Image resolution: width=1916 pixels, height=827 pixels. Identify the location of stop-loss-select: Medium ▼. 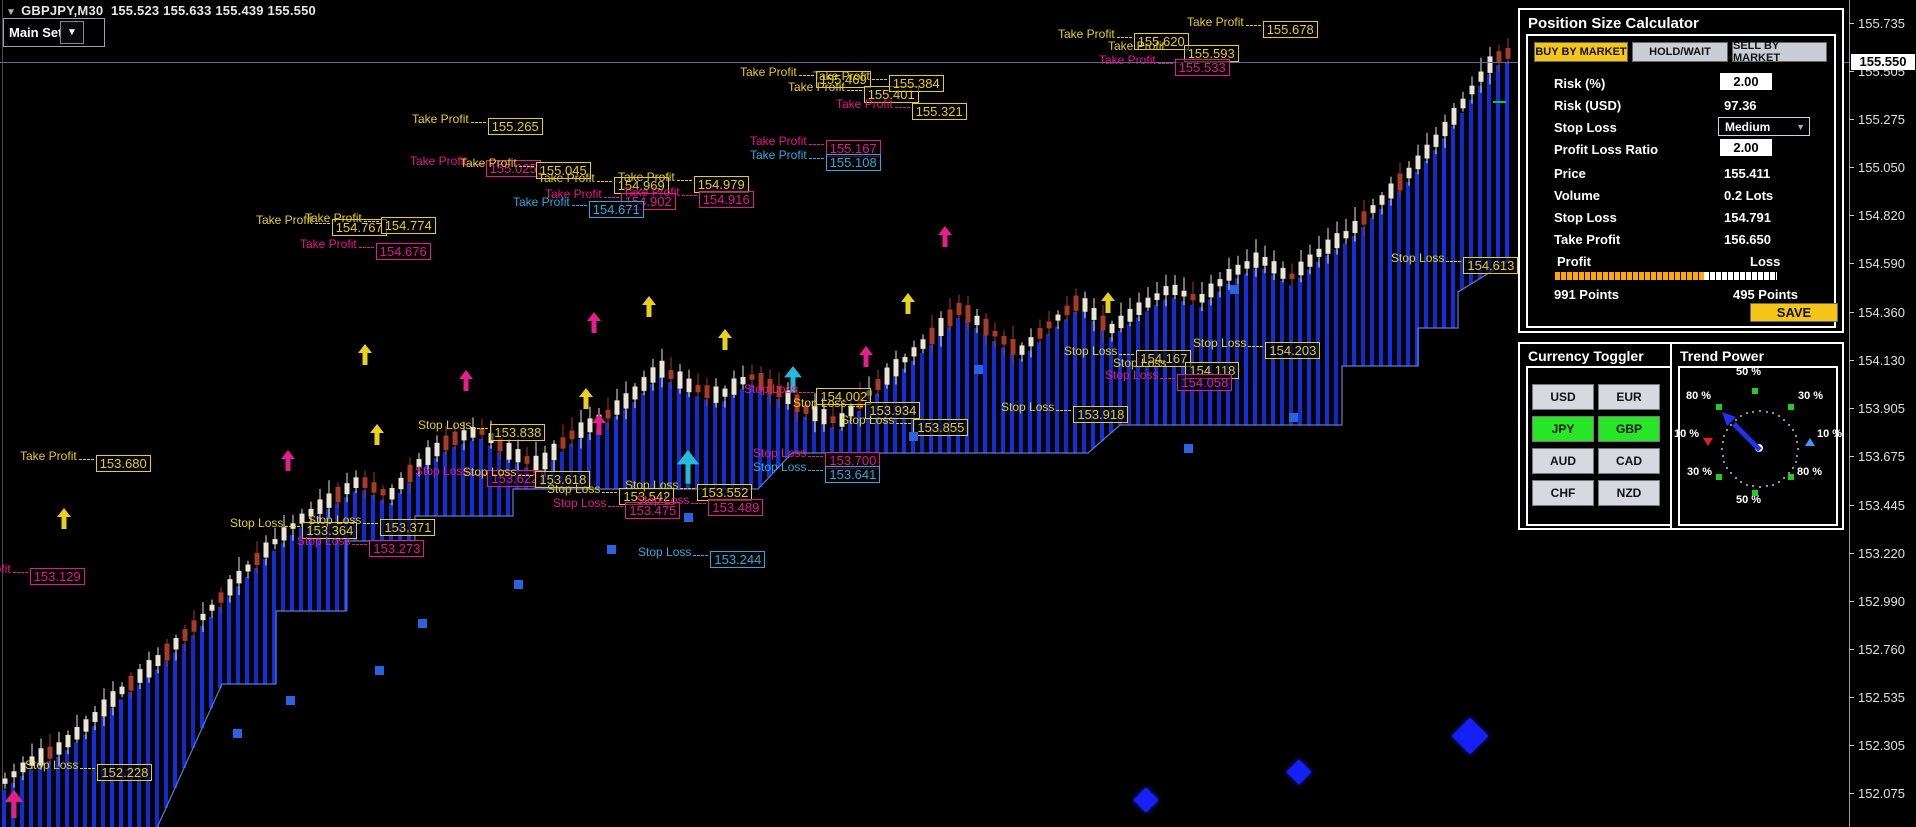
(1764, 126).